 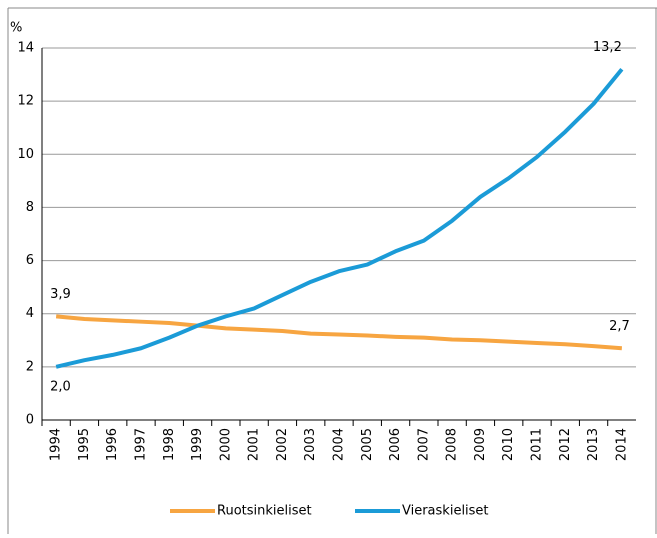 I want to click on y-tick-label: 2, so click(x=30, y=366).